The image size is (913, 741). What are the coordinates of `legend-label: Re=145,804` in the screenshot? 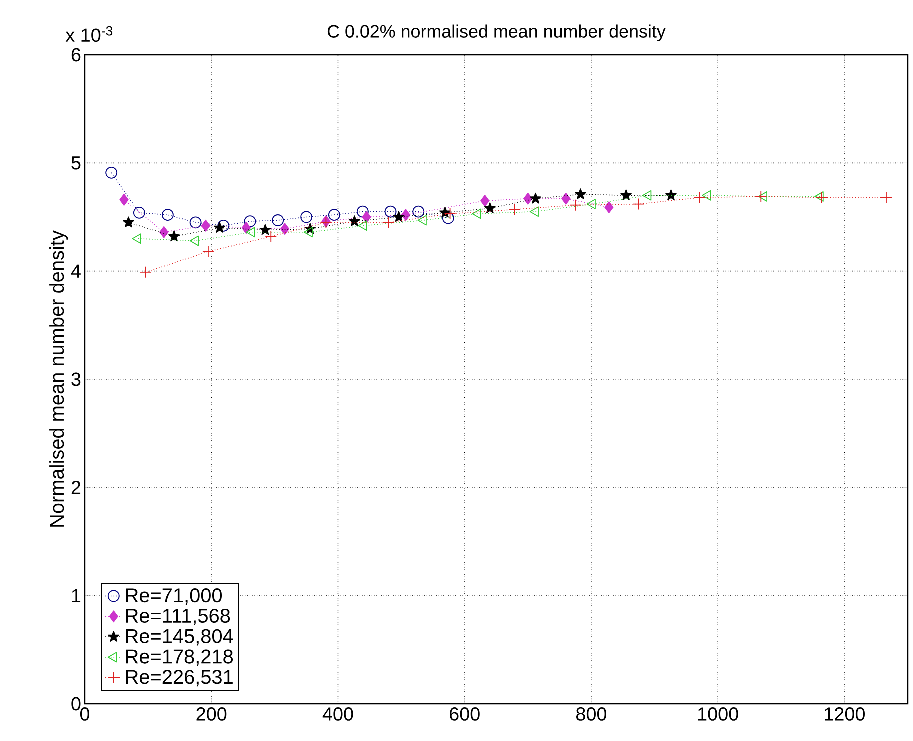 It's located at (180, 637).